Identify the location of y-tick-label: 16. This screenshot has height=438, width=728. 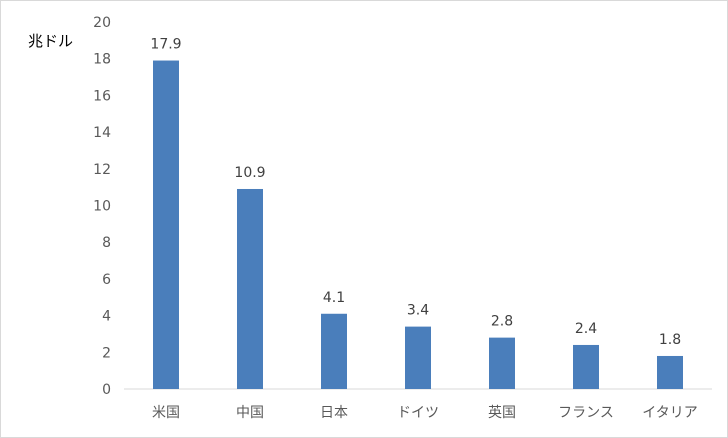
(102, 96).